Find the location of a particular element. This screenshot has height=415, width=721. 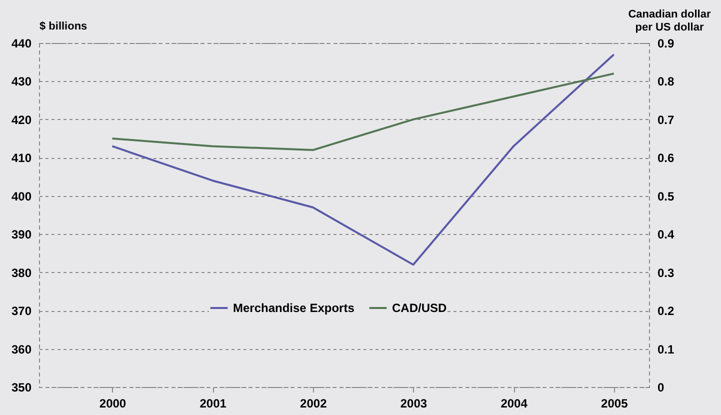

x-tick-label: 2005 is located at coordinates (614, 403).